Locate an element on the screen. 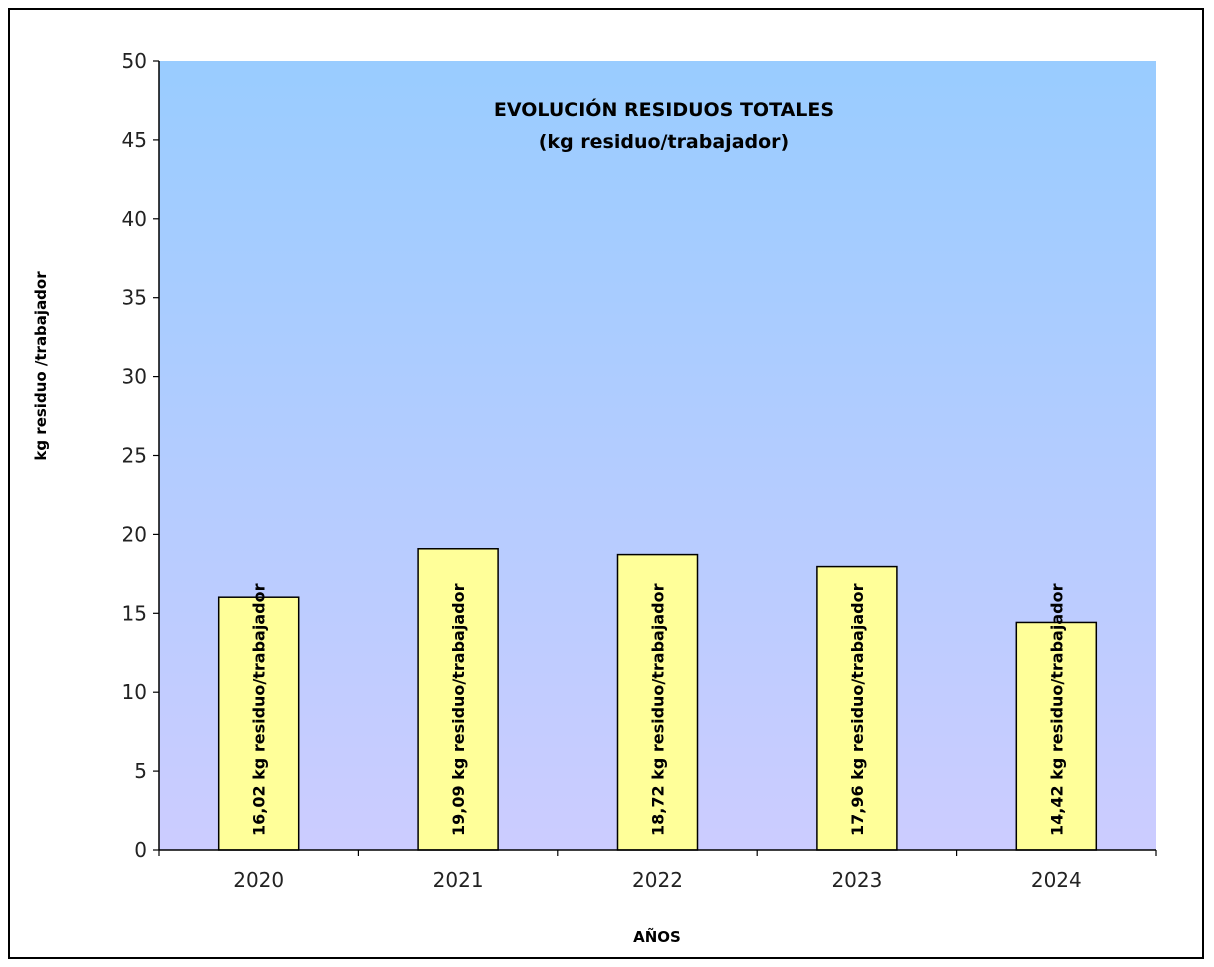  bar-data-label: 16,02 kg residuo/trabajador is located at coordinates (259, 709).